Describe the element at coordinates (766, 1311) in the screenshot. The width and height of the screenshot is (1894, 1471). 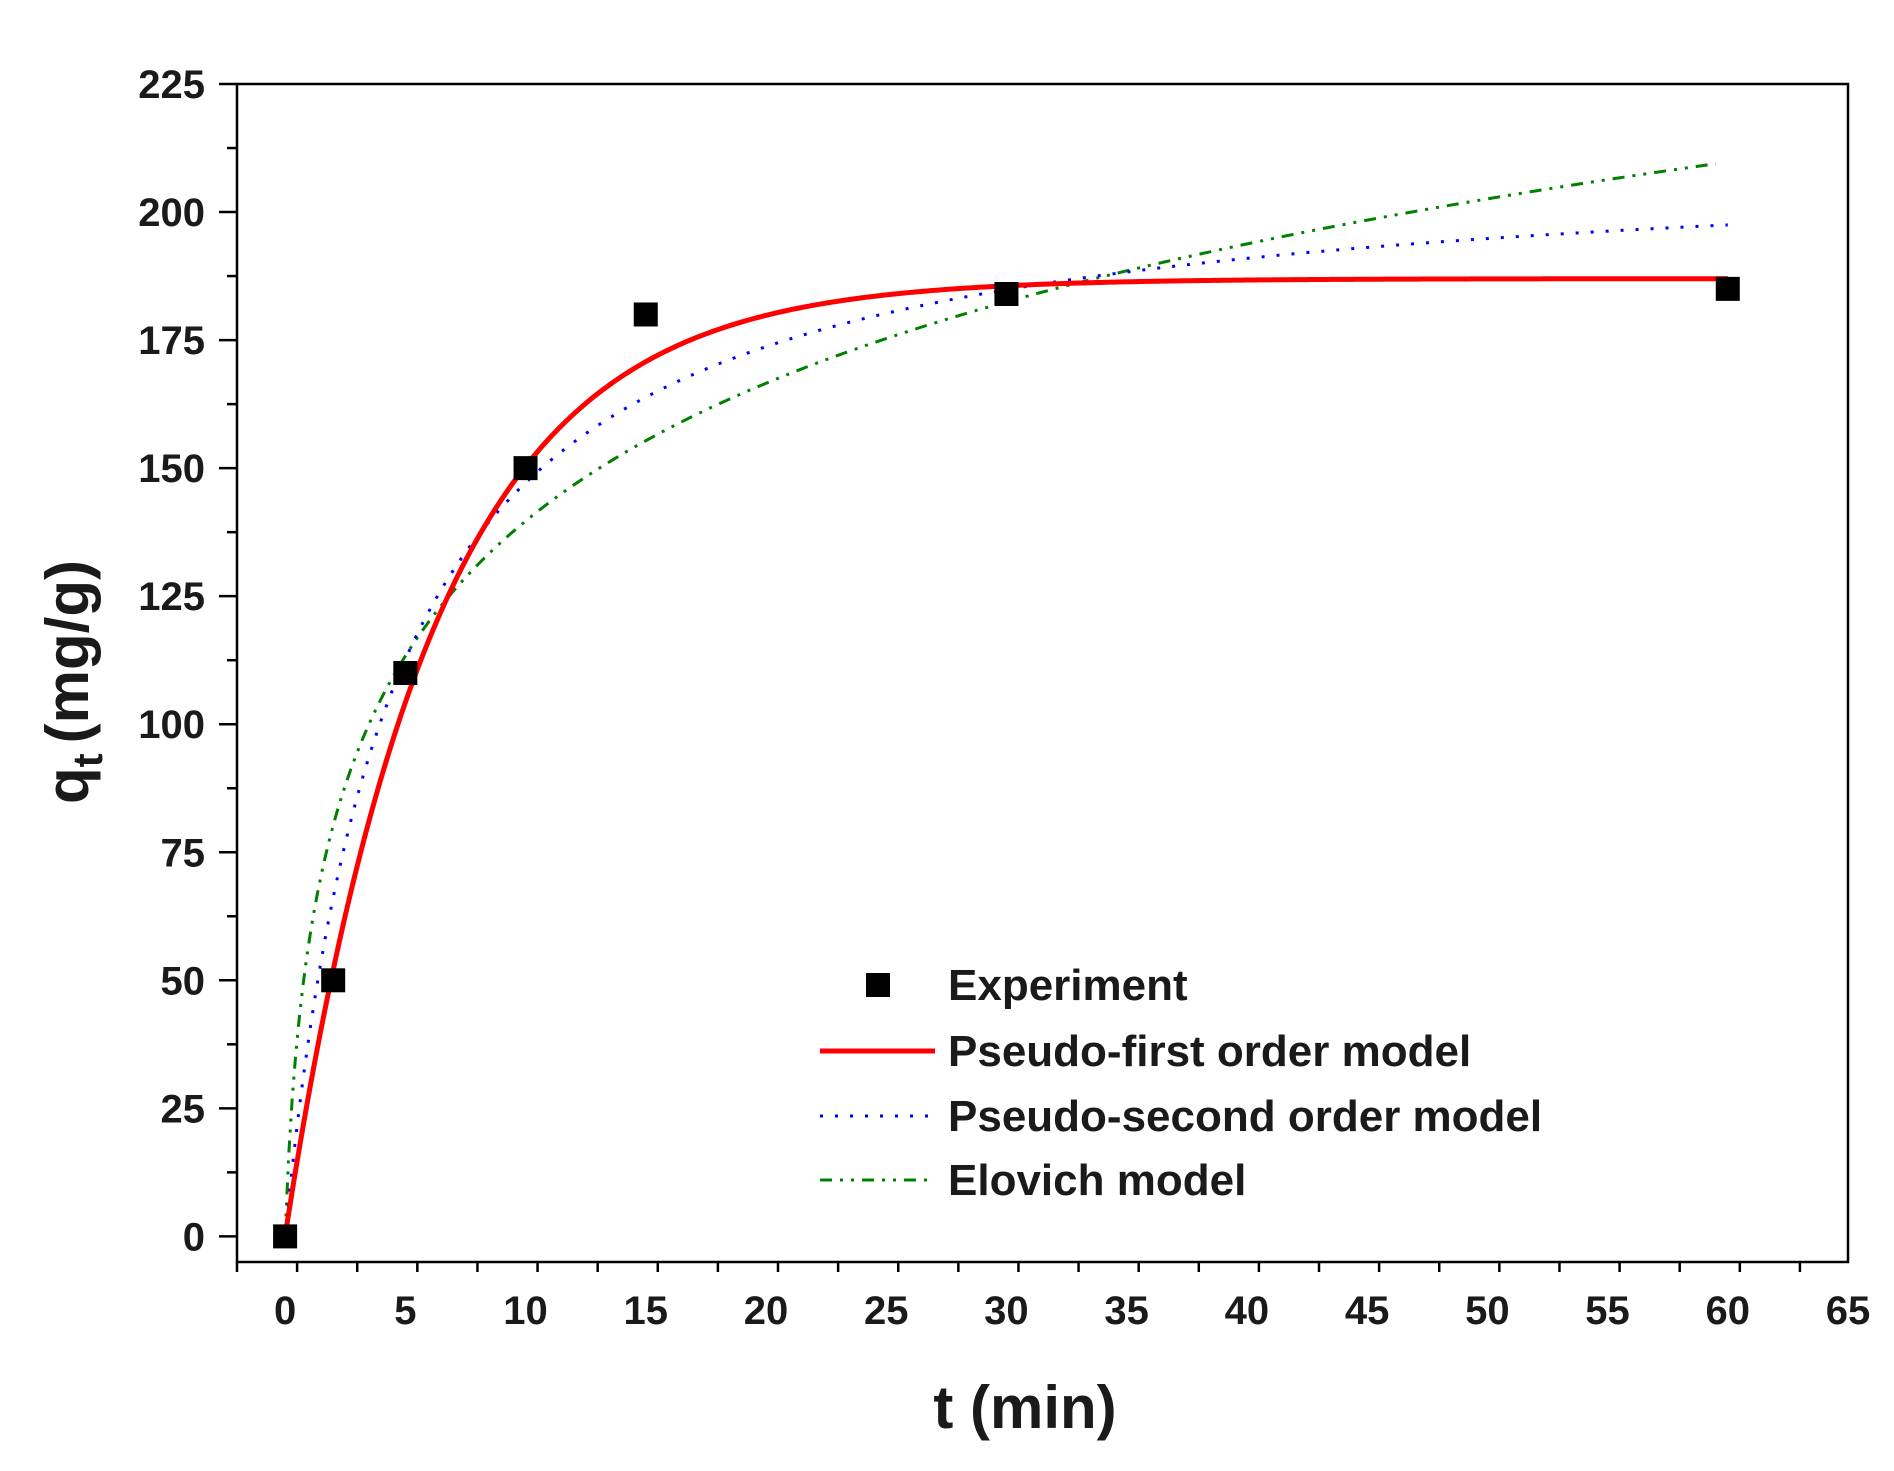
I see `x-tick-label: 20` at that location.